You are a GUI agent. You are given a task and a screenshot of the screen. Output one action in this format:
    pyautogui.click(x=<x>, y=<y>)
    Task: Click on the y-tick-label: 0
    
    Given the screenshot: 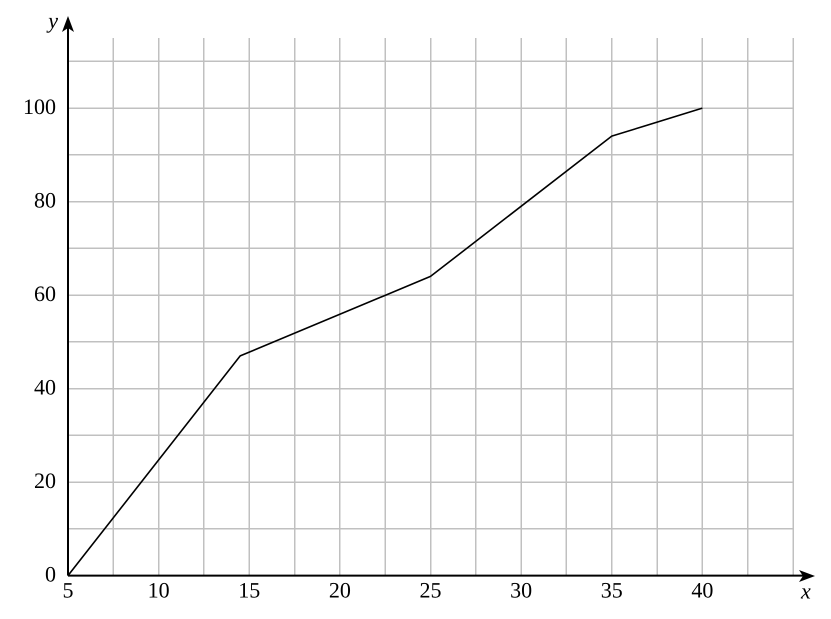 What is the action you would take?
    pyautogui.click(x=50, y=573)
    